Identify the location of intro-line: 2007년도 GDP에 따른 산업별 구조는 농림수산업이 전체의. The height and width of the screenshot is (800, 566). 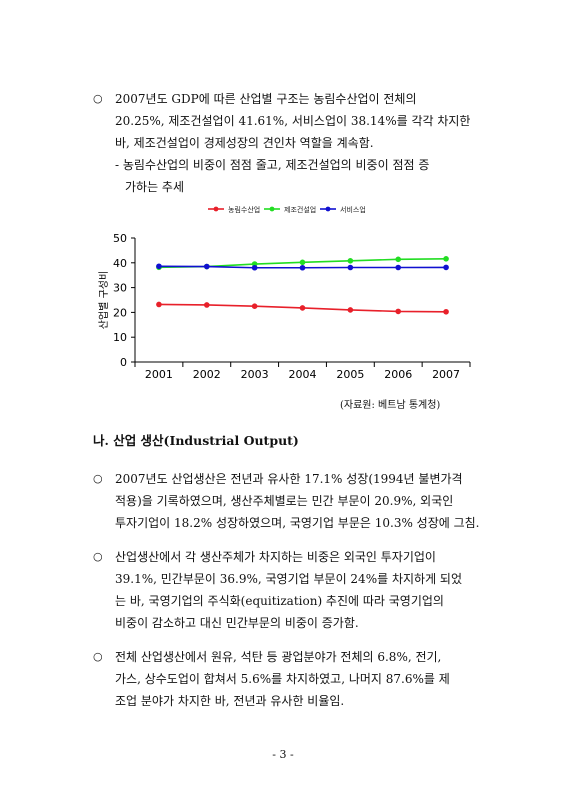
(266, 99).